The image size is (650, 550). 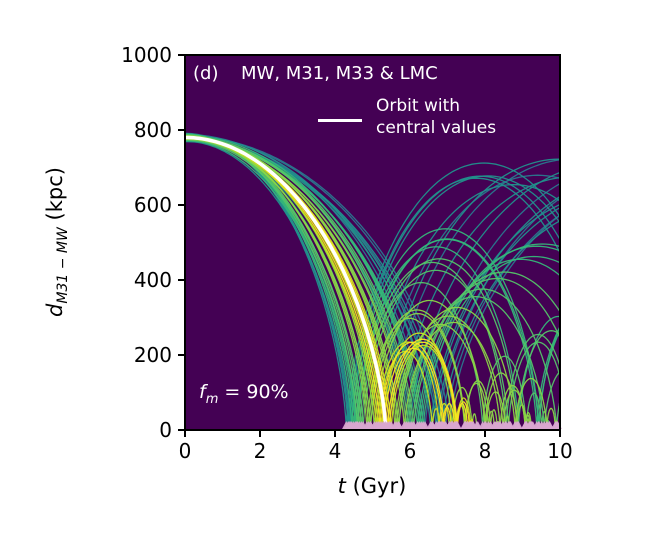 What do you see at coordinates (153, 355) in the screenshot?
I see `y-tick-label: 200` at bounding box center [153, 355].